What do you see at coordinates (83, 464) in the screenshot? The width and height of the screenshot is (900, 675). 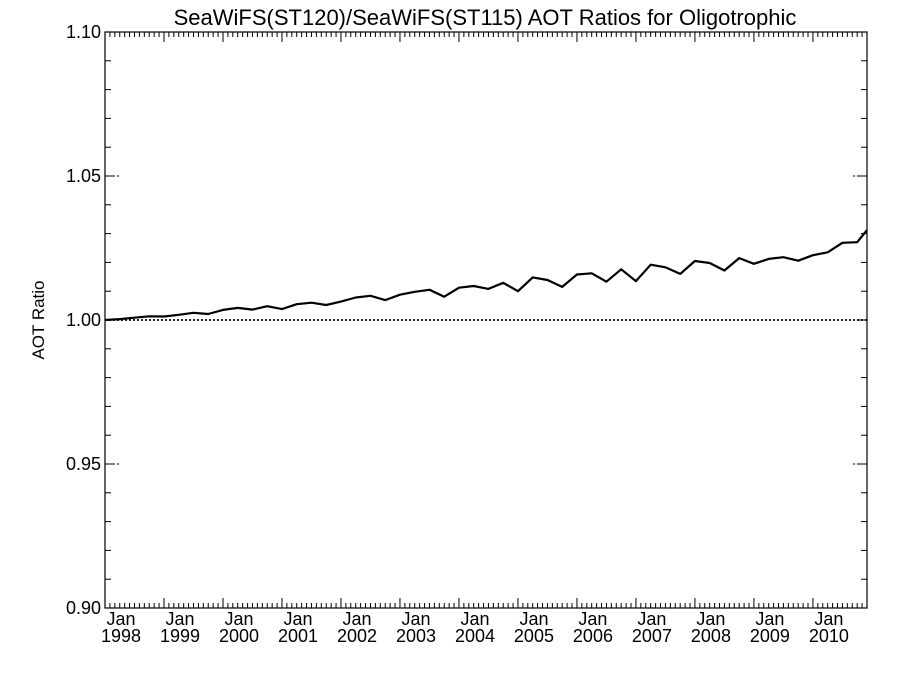 I see `y-tick-label: 0.95` at bounding box center [83, 464].